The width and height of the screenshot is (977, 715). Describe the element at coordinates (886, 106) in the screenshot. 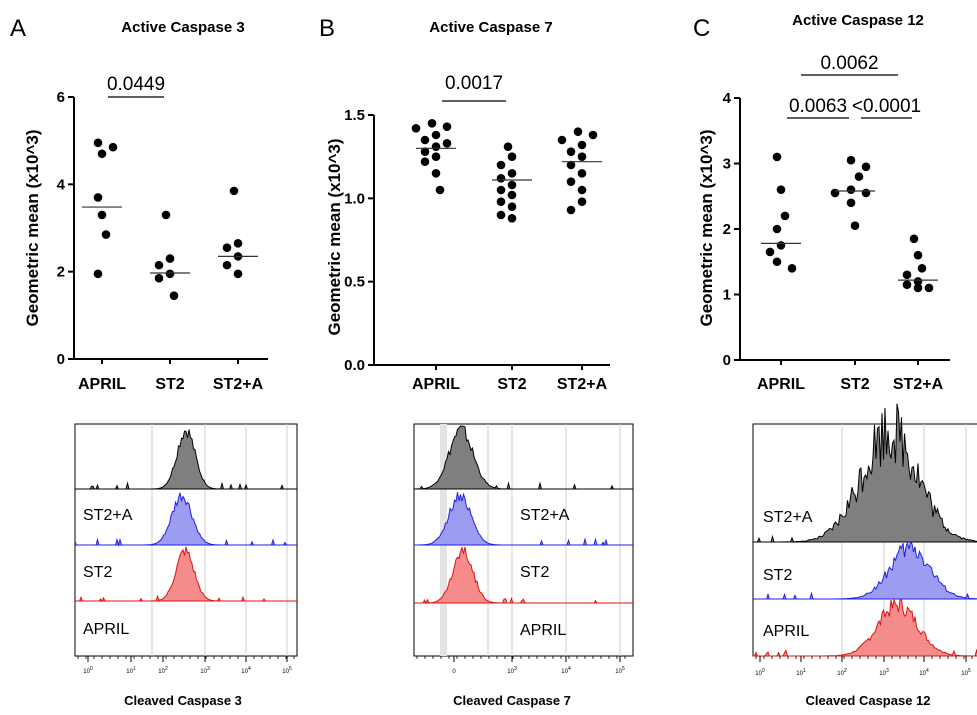

I see `p-value-label: <0.0001` at that location.